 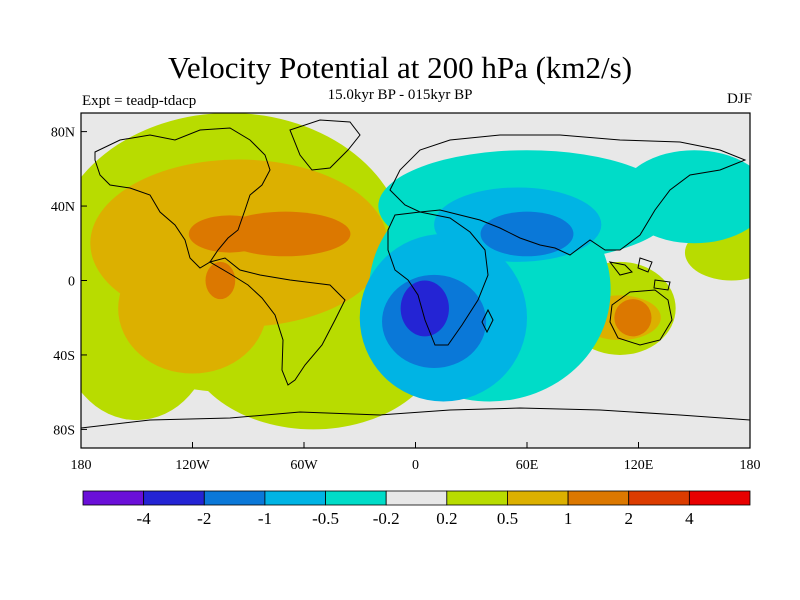 What do you see at coordinates (639, 465) in the screenshot?
I see `x-tick-label-5: 120E` at bounding box center [639, 465].